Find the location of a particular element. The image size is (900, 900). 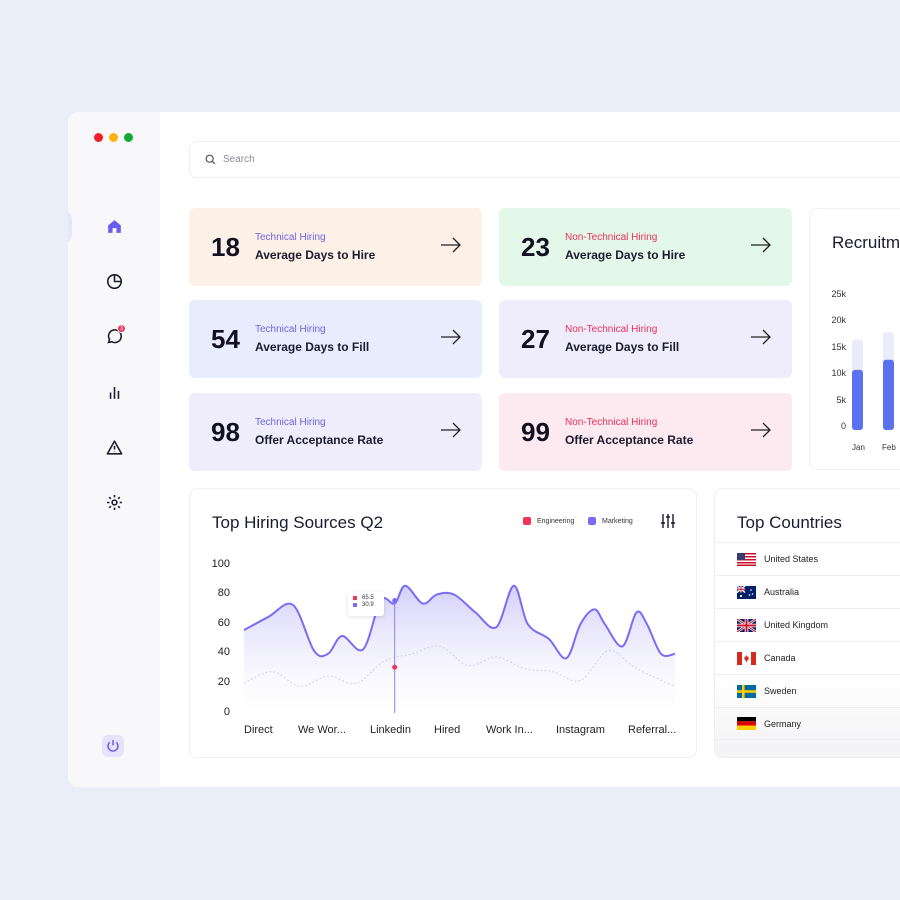

nav-home is located at coordinates (114, 226).